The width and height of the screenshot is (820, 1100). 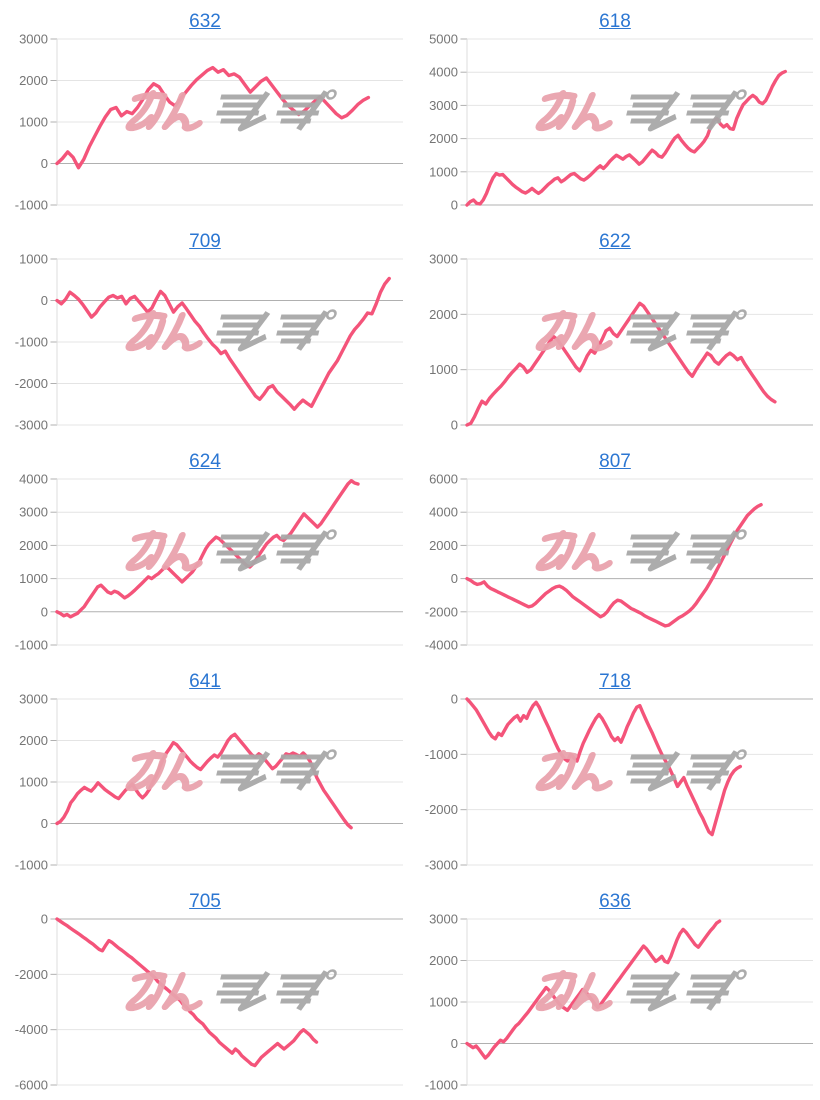 I want to click on chart-title-link: 636, so click(x=615, y=902).